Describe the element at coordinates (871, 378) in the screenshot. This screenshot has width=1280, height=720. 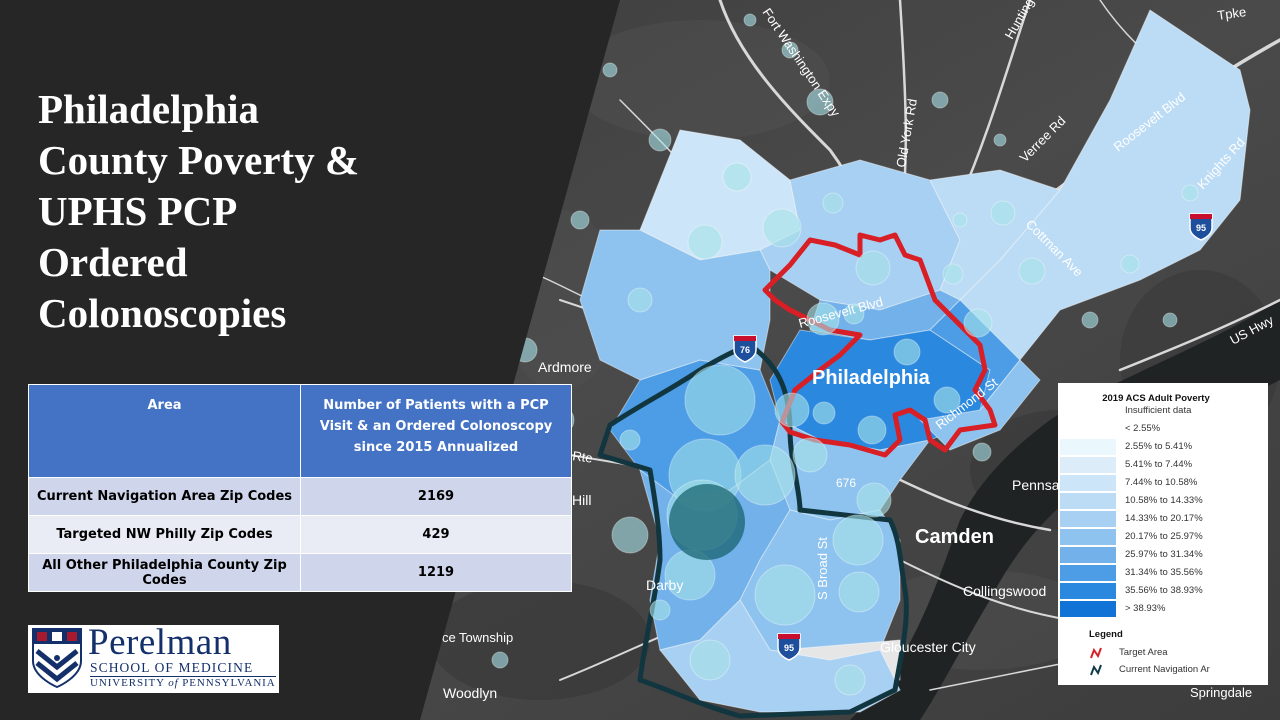
I see `city-label-philadelphia: Philadelphia` at that location.